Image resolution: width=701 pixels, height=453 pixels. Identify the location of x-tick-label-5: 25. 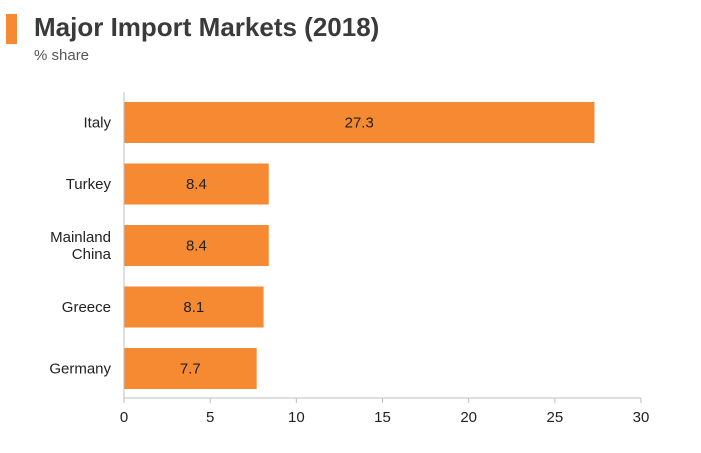
(554, 417).